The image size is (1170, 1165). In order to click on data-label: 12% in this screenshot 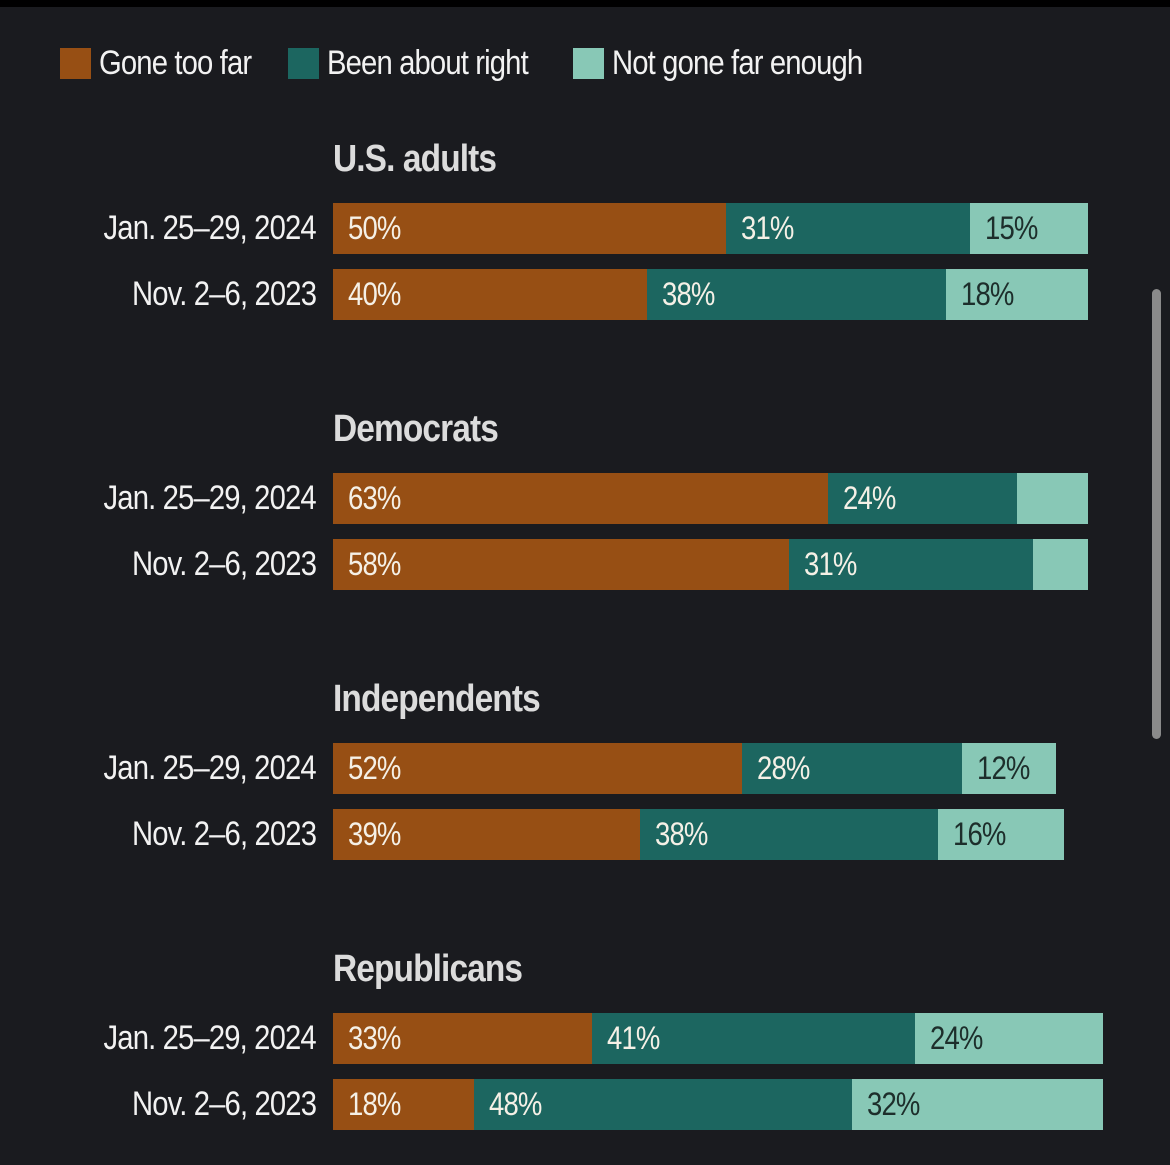, I will do `click(1003, 768)`.